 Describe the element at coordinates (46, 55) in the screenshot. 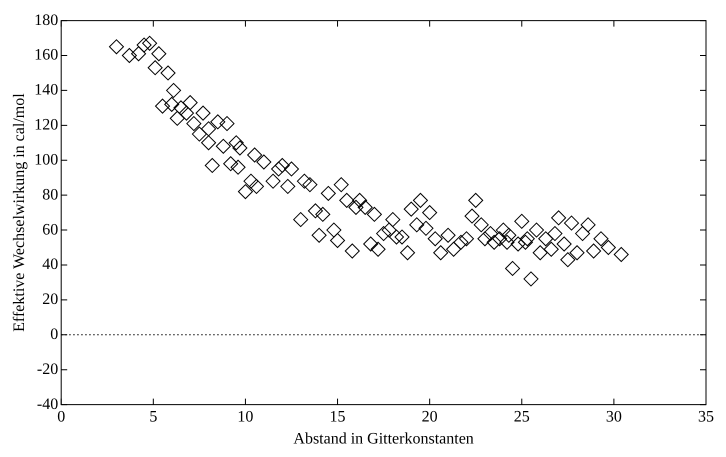

I see `y-tick-label: 160` at that location.